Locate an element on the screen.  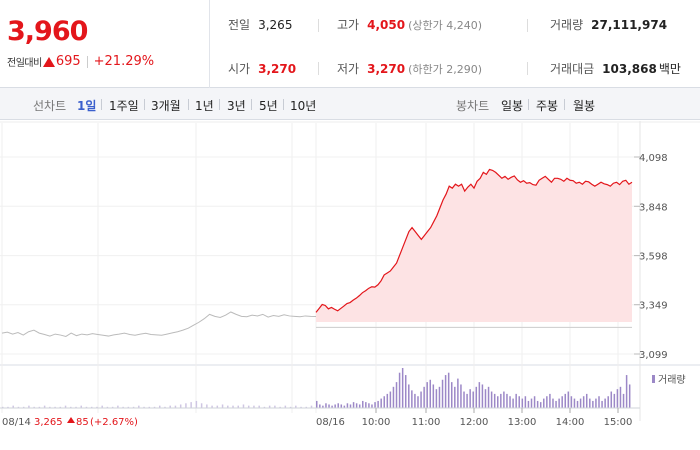
tab-1year: 1년 is located at coordinates (204, 106).